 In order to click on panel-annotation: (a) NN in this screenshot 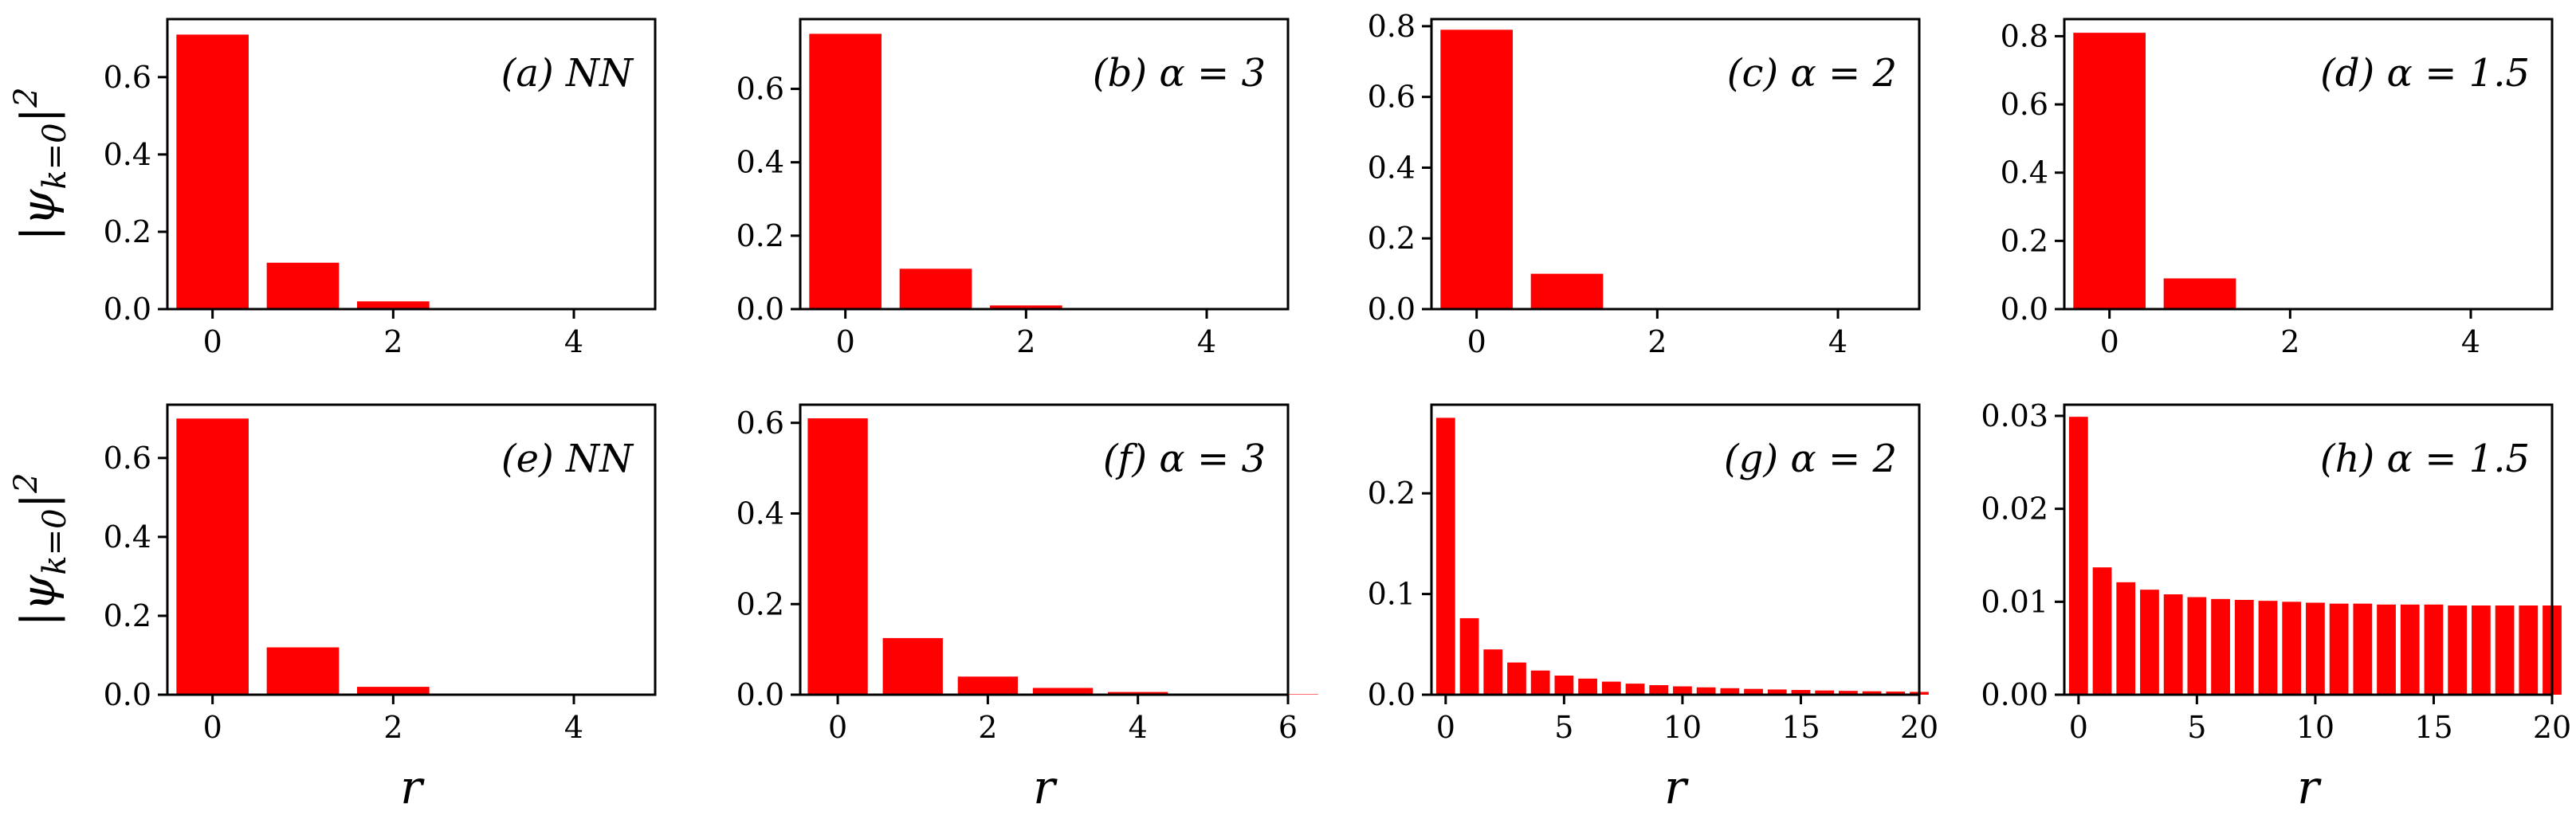, I will do `click(567, 73)`.